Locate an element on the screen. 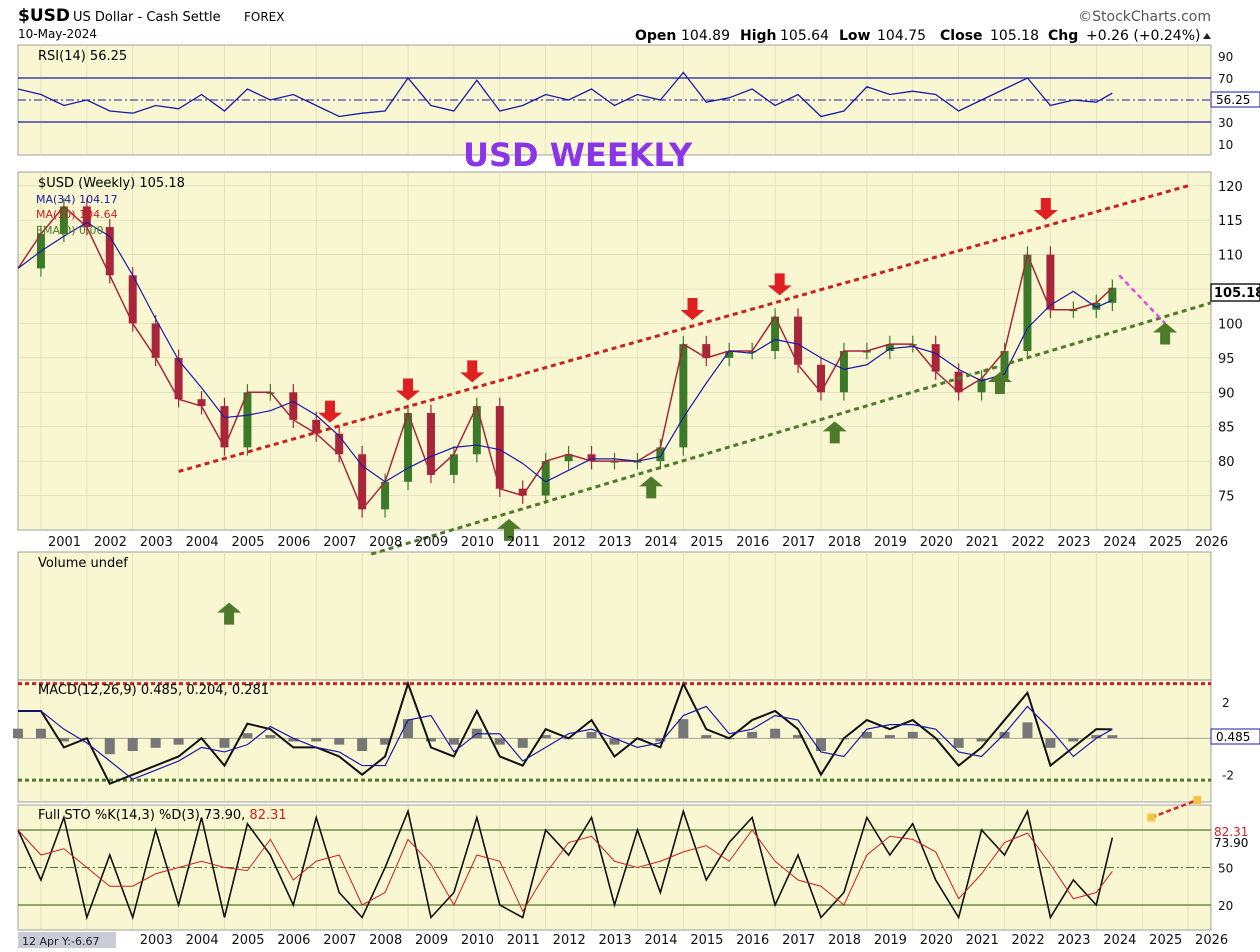  low-label: Low is located at coordinates (855, 36).